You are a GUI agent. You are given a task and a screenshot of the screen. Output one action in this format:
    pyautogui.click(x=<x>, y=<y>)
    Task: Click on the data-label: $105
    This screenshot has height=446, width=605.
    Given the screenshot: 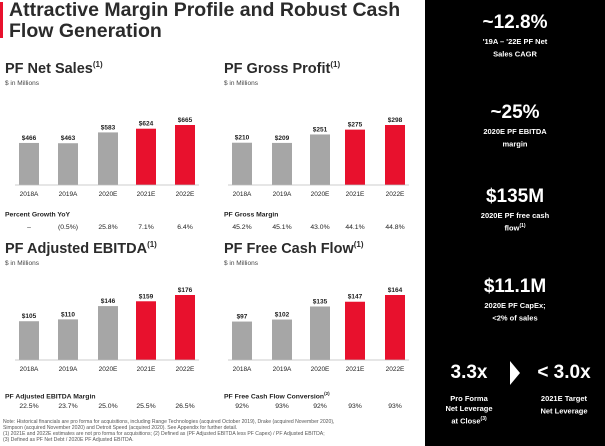 What is the action you would take?
    pyautogui.click(x=29, y=316)
    